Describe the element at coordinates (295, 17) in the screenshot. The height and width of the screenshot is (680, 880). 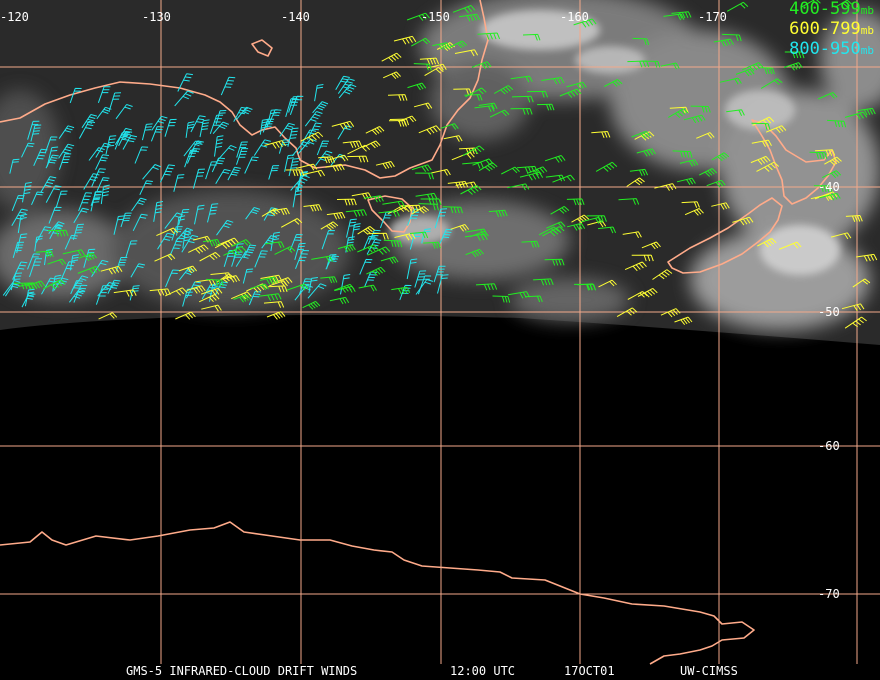
I see `lon-label: -140` at that location.